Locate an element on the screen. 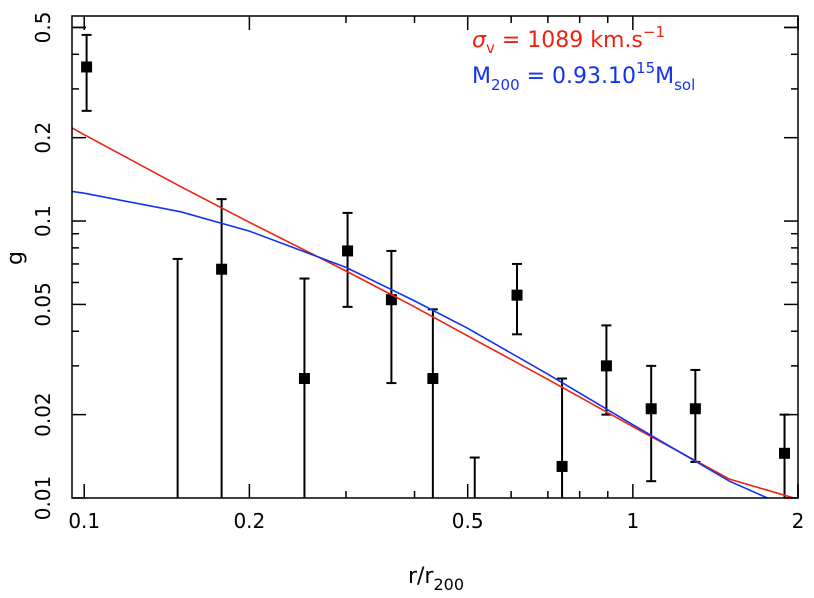 Image resolution: width=814 pixels, height=598 pixels. x-axis-label: r/r200 is located at coordinates (436, 579).